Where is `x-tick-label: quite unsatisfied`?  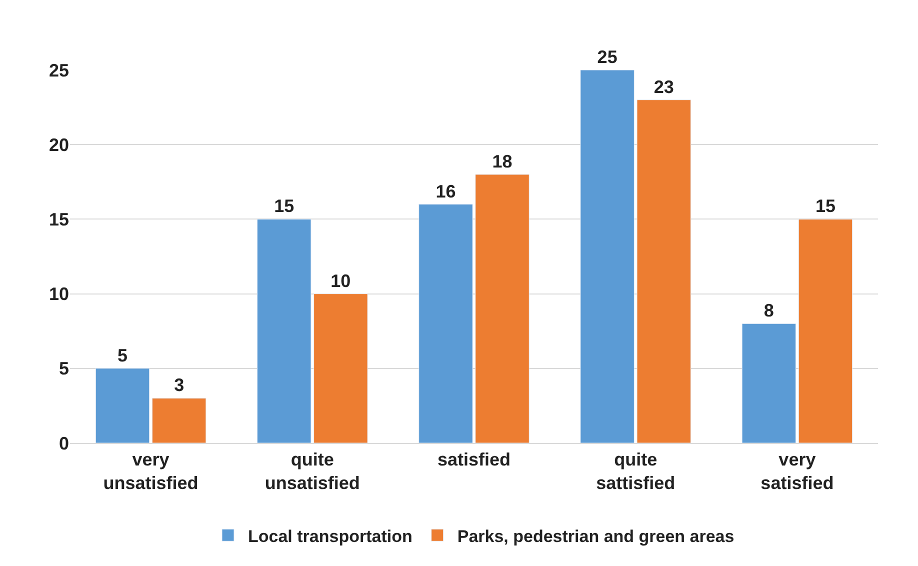 x-tick-label: quite unsatisfied is located at coordinates (312, 471).